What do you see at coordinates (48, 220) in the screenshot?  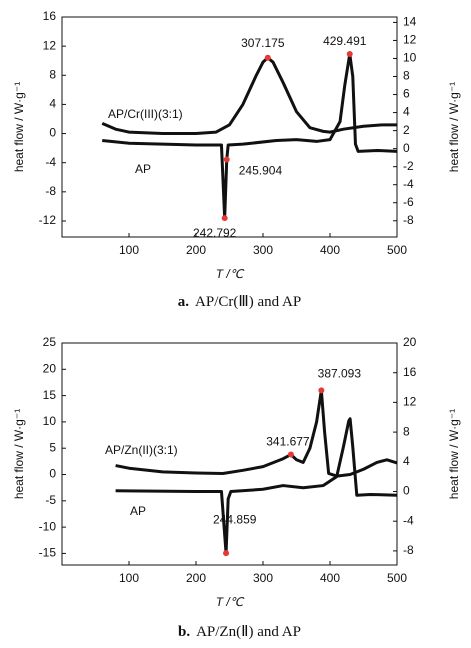 I see `y-tick-label: -12` at bounding box center [48, 220].